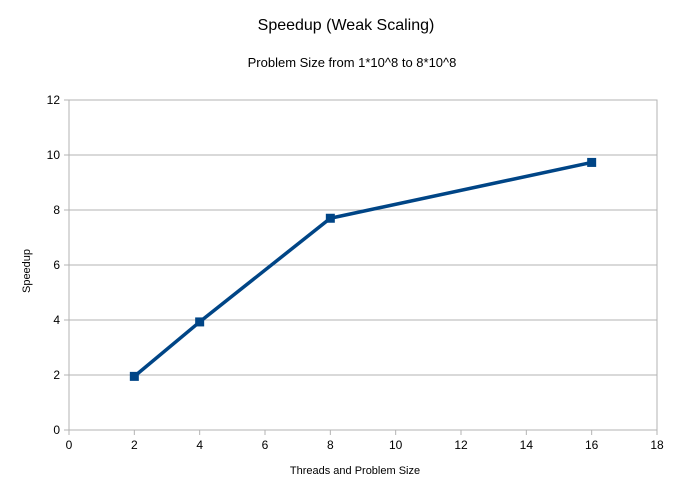  Describe the element at coordinates (54, 155) in the screenshot. I see `y-tick-label: 10` at that location.